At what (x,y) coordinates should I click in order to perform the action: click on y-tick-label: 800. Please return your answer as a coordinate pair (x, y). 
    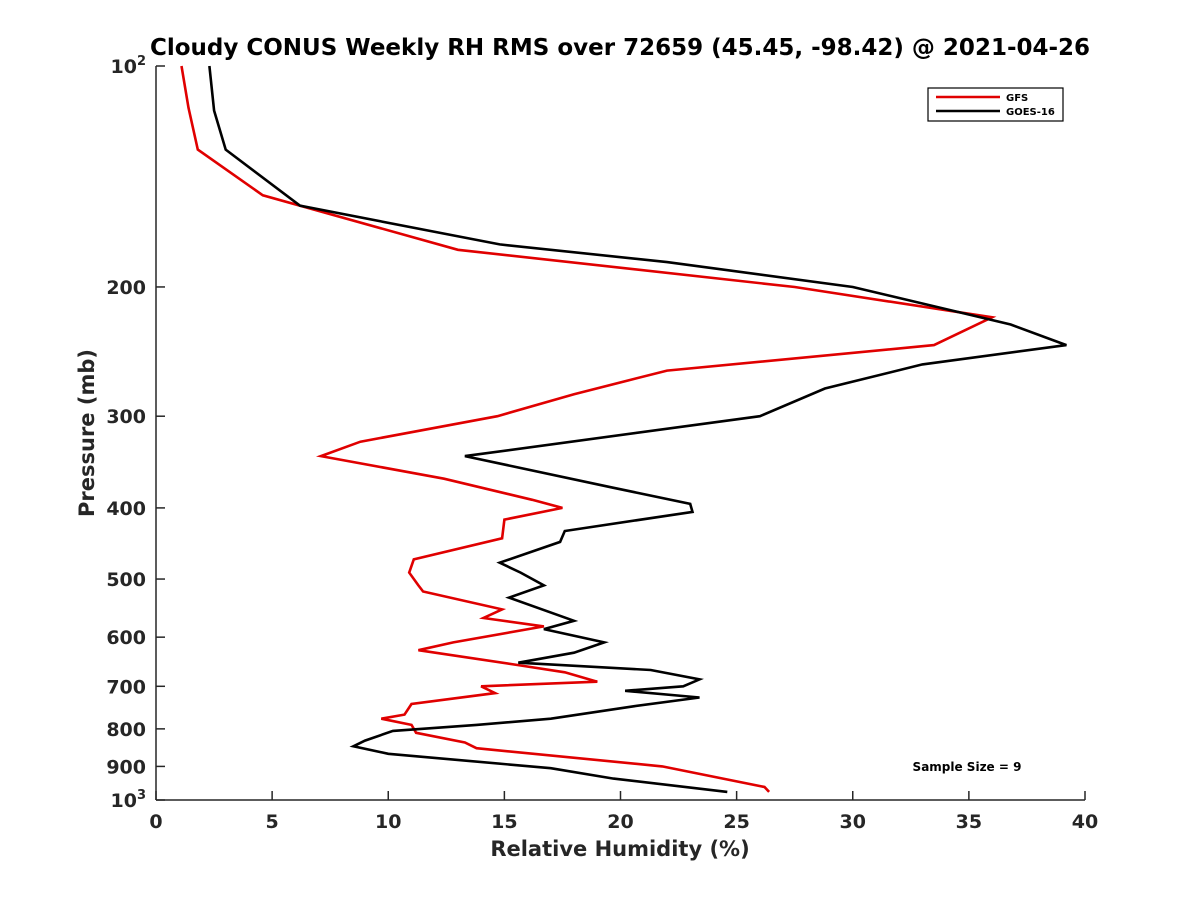
    Looking at the image, I should click on (126, 730).